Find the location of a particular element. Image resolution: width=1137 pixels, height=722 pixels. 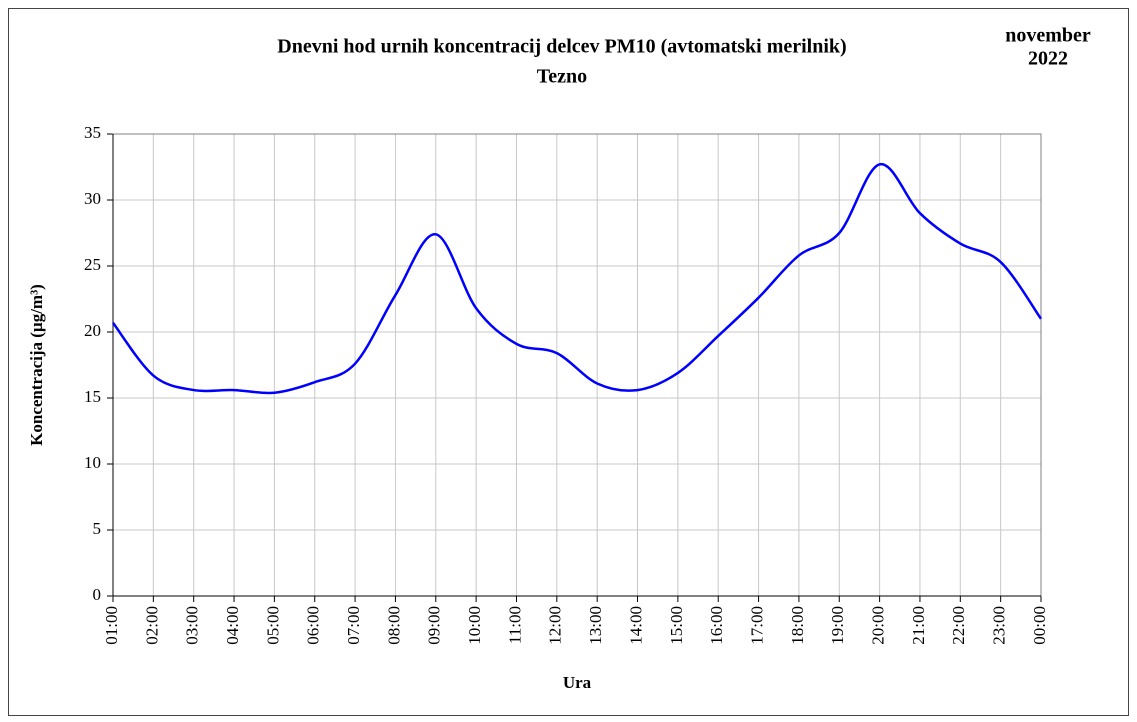

x-tick-label: 05:00 is located at coordinates (272, 625).